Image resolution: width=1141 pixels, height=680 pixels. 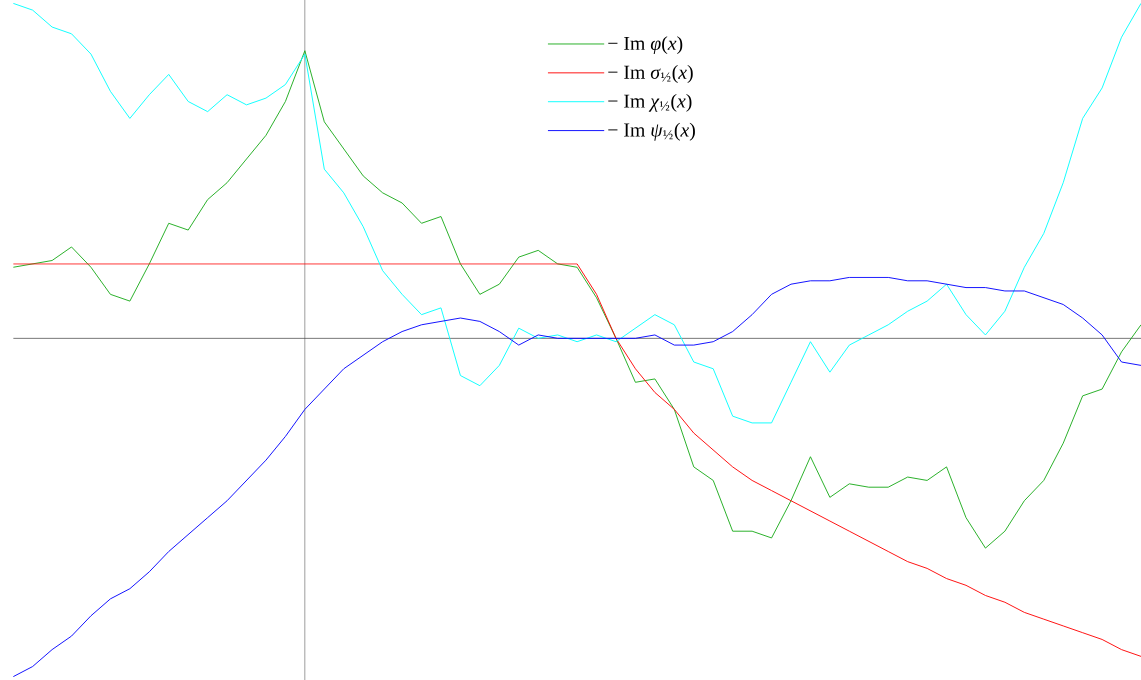 What do you see at coordinates (645, 45) in the screenshot?
I see `legend-label: − Im φ(x)` at bounding box center [645, 45].